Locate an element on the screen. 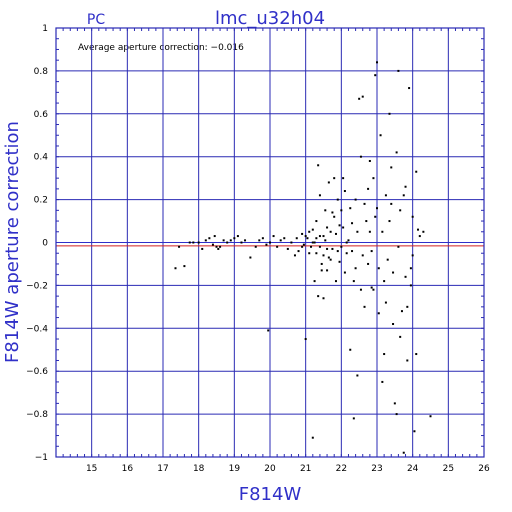 The width and height of the screenshot is (512, 512). y-tick-label: 0 is located at coordinates (45, 244).